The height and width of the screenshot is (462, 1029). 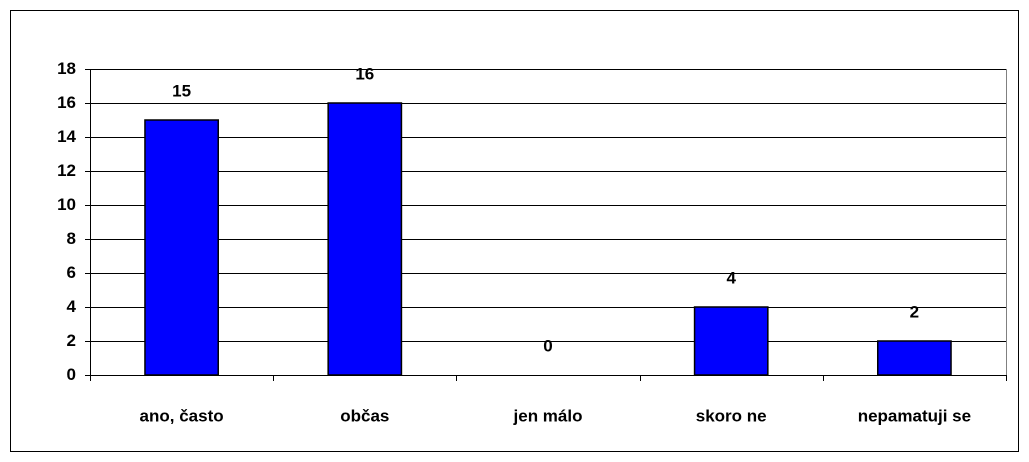 I want to click on y-tick-label: 2, so click(x=71, y=340).